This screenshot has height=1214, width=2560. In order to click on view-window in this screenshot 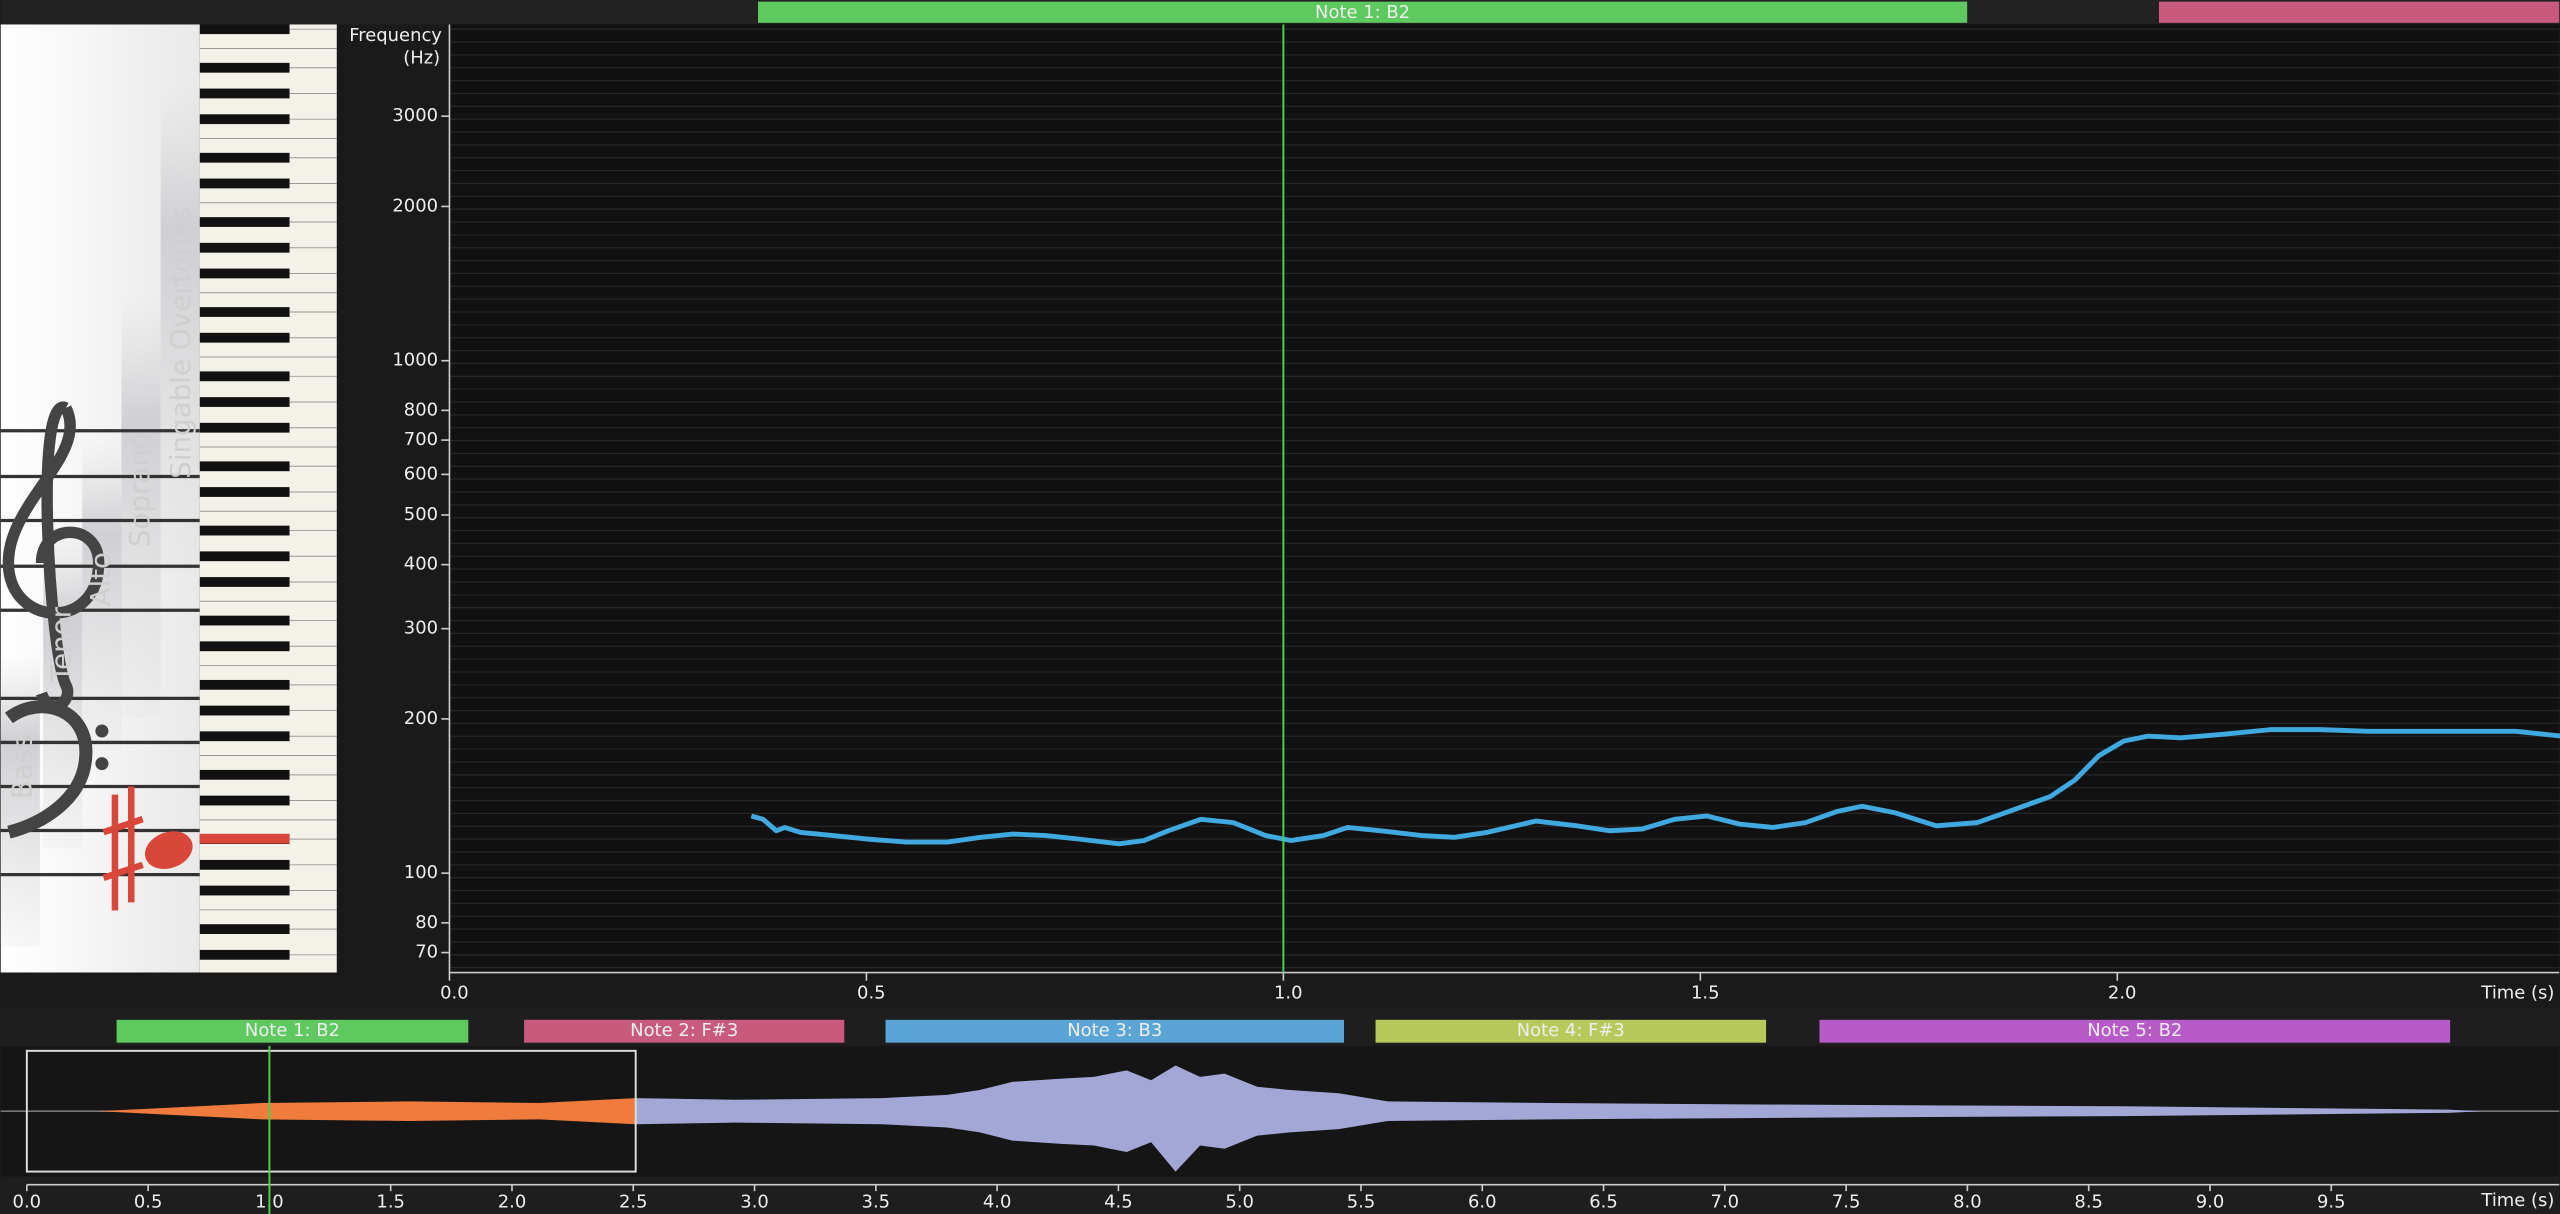, I will do `click(331, 1111)`.